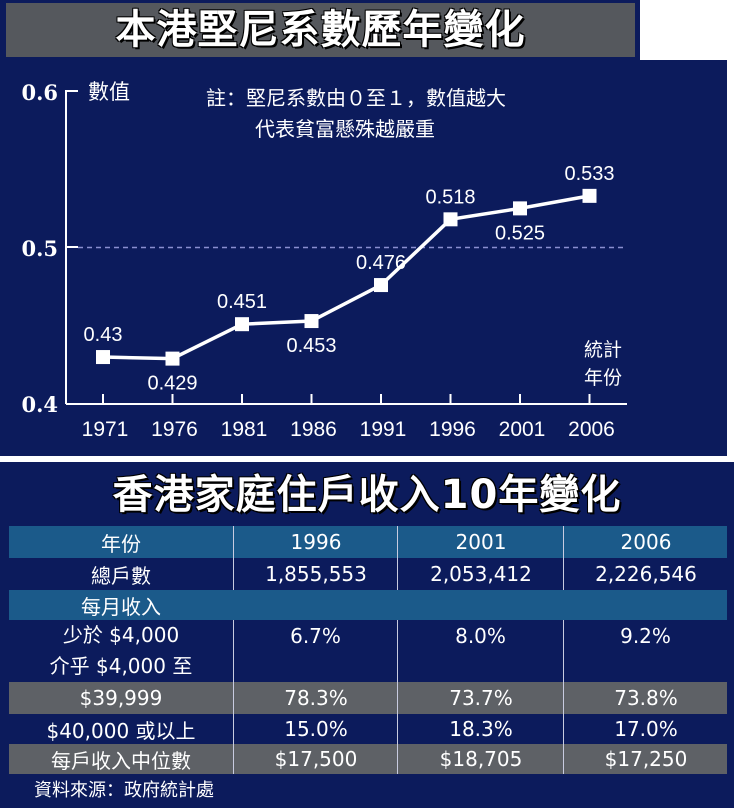 The height and width of the screenshot is (808, 734). What do you see at coordinates (124, 790) in the screenshot?
I see `source-note: 資料來源：政府統計處` at bounding box center [124, 790].